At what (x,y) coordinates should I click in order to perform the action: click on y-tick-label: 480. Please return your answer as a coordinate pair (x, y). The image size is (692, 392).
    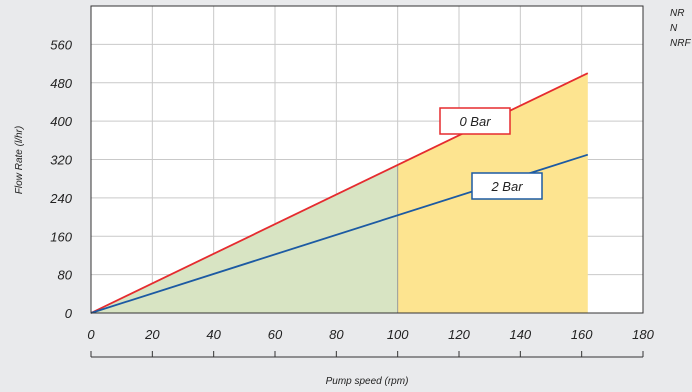
    Looking at the image, I should click on (61, 83).